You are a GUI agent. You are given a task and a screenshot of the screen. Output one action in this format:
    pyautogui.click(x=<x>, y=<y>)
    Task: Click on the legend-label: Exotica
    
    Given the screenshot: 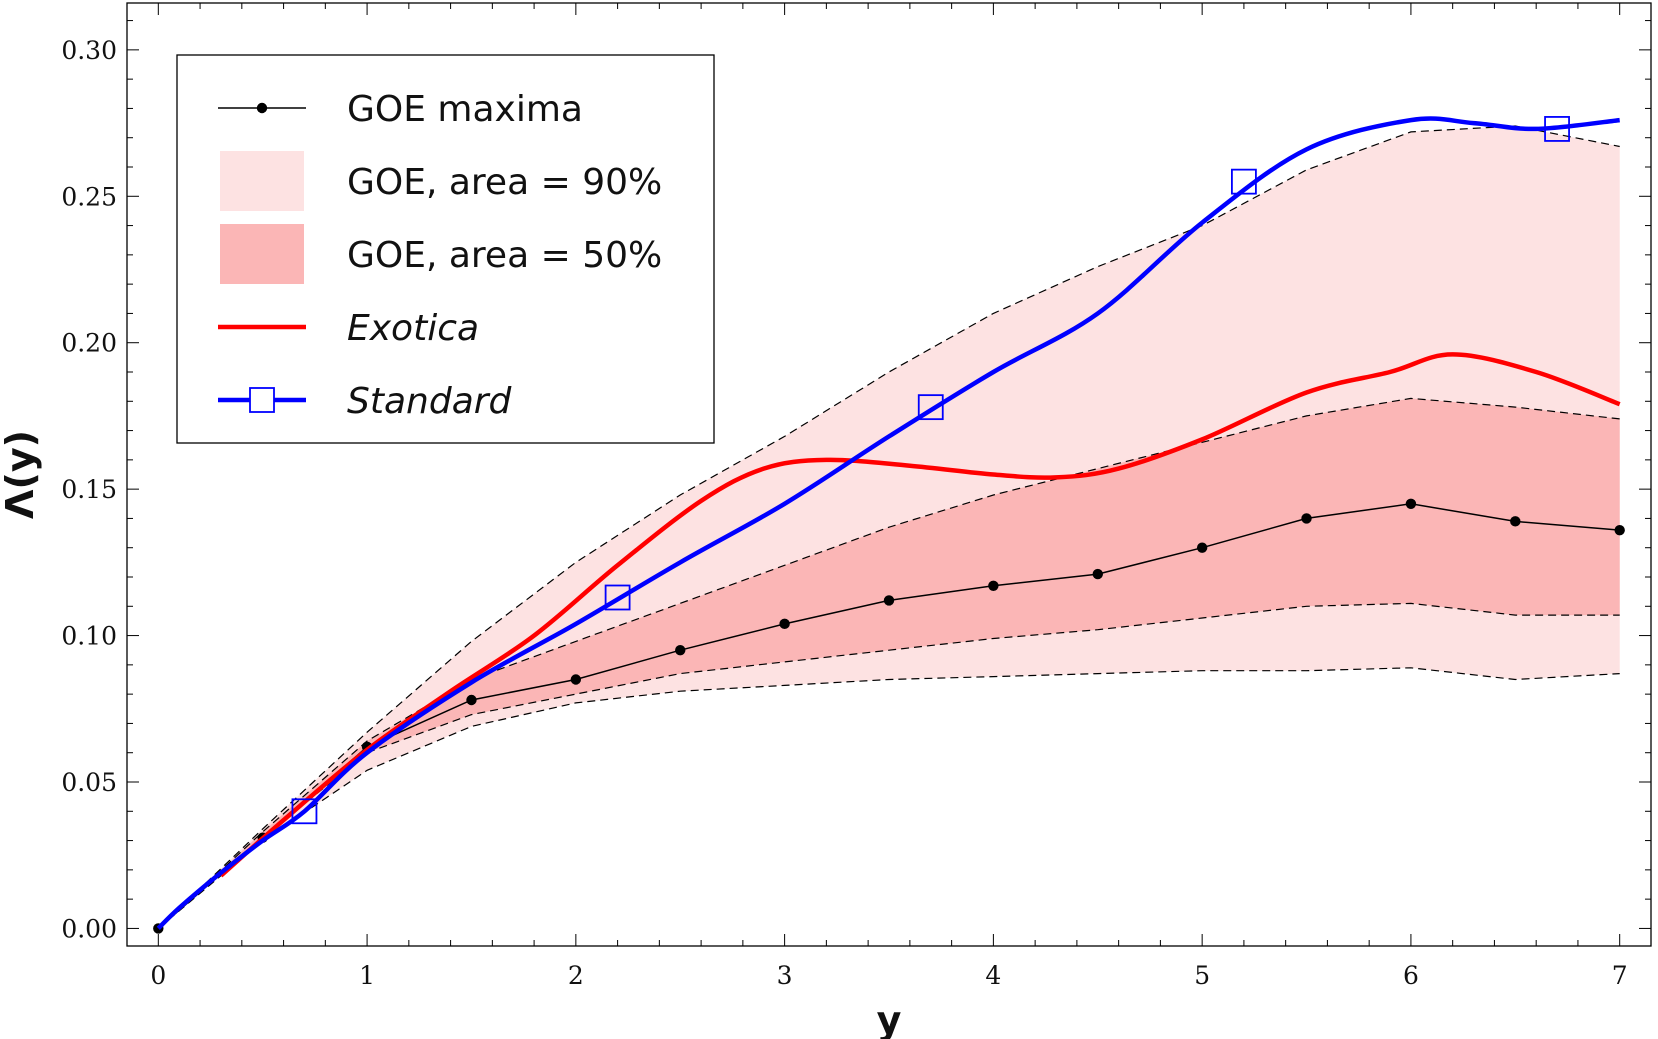 What is the action you would take?
    pyautogui.click(x=413, y=328)
    